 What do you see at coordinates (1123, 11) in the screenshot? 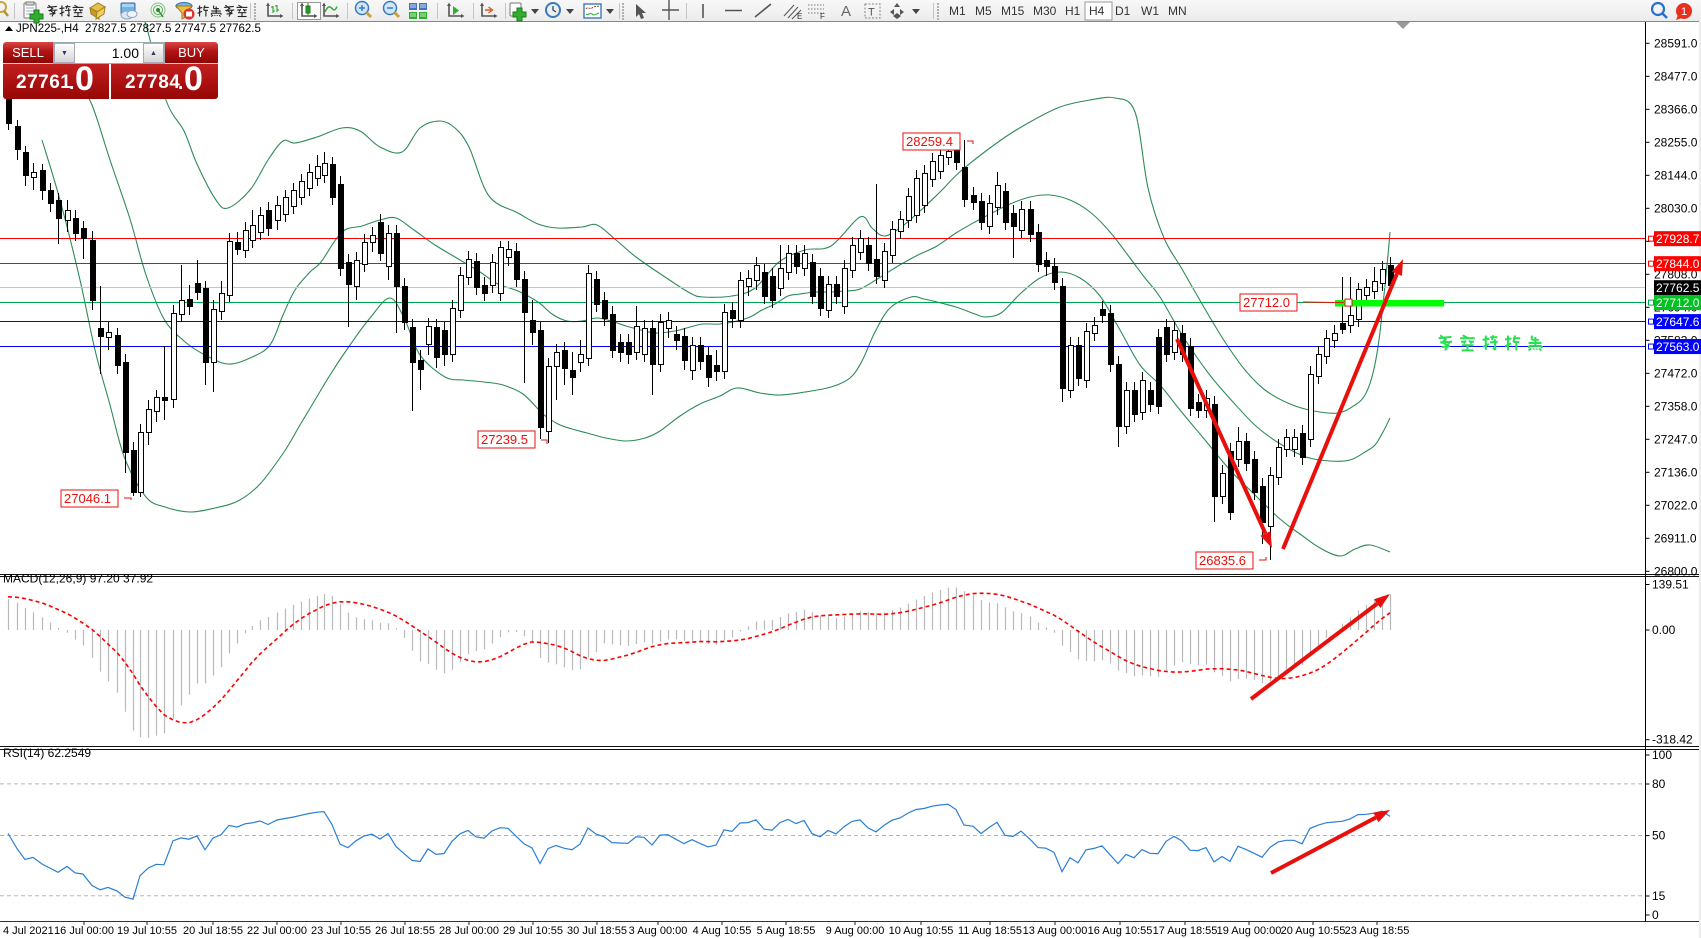
I see `svg-text: D1` at bounding box center [1123, 11].